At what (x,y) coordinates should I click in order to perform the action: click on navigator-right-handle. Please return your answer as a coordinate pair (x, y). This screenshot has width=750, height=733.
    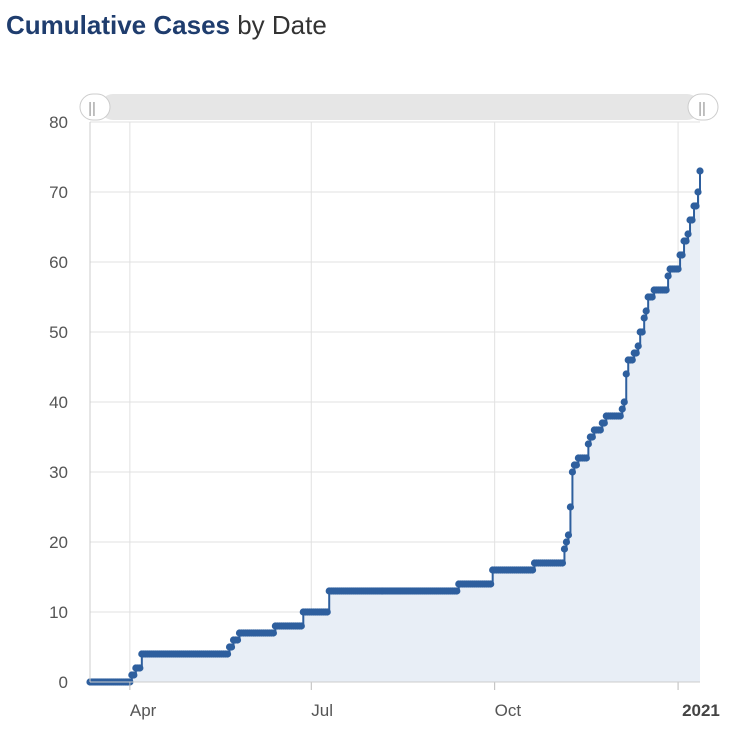
    Looking at the image, I should click on (703, 107).